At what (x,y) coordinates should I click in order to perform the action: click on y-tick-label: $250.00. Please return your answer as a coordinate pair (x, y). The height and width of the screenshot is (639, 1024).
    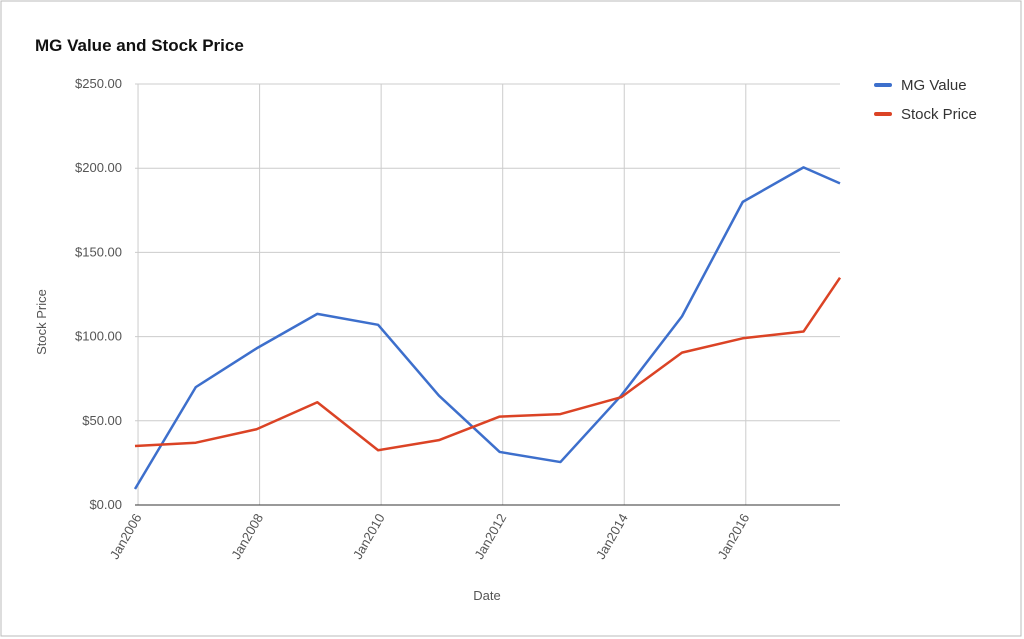
    Looking at the image, I should click on (98, 83).